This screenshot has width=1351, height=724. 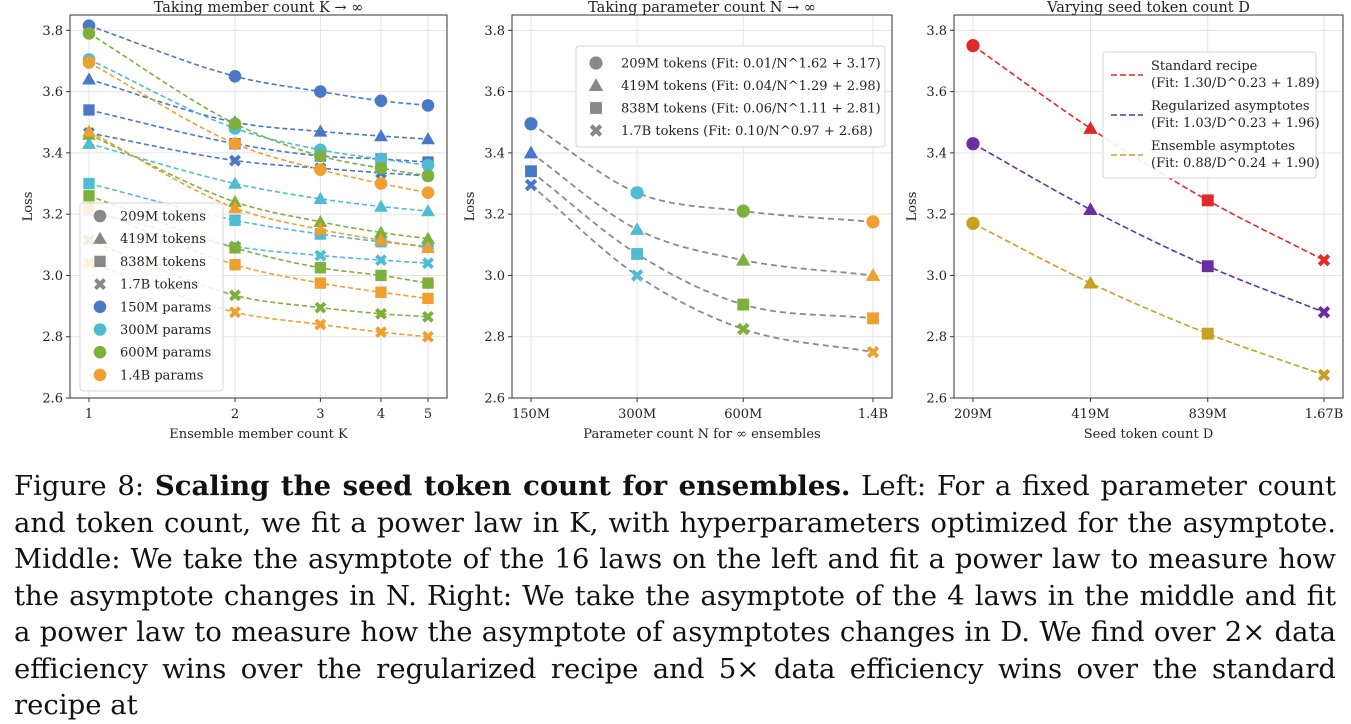 What do you see at coordinates (320, 414) in the screenshot?
I see `x-tick-label: 3` at bounding box center [320, 414].